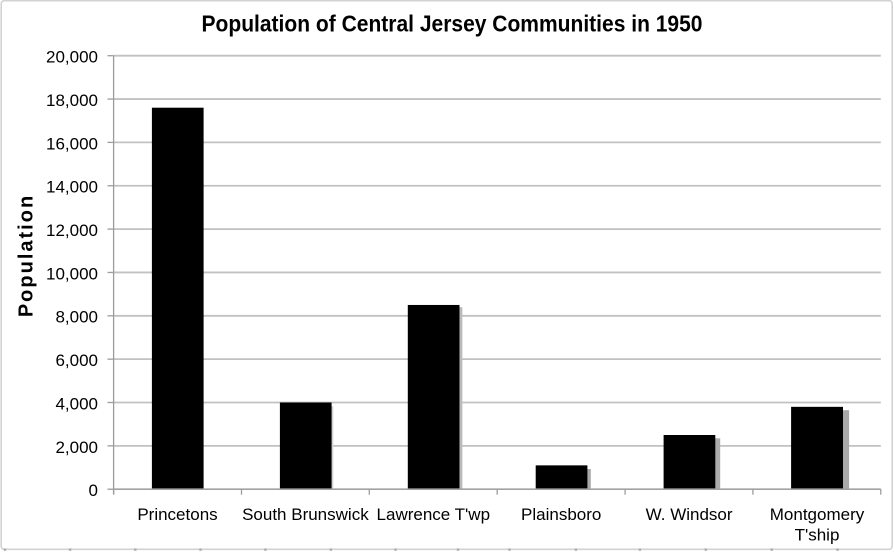  Describe the element at coordinates (76, 360) in the screenshot. I see `svg-text: 6,000` at that location.